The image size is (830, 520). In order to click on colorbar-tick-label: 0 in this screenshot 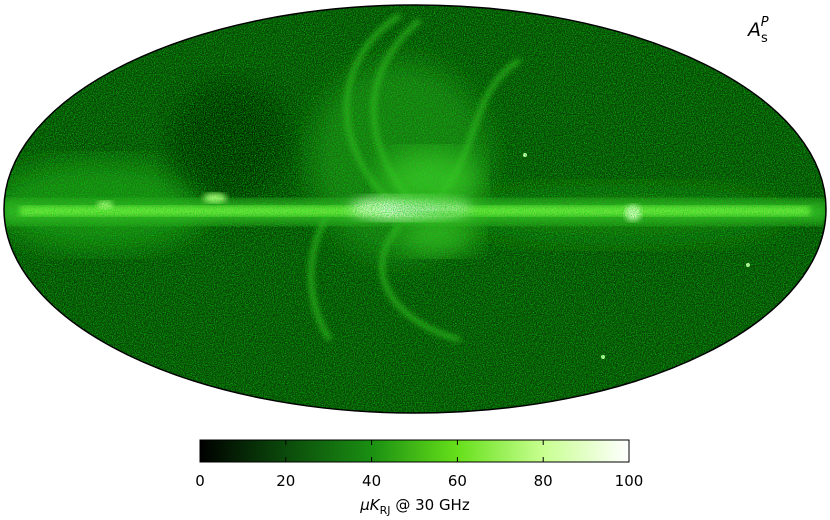, I will do `click(200, 481)`.